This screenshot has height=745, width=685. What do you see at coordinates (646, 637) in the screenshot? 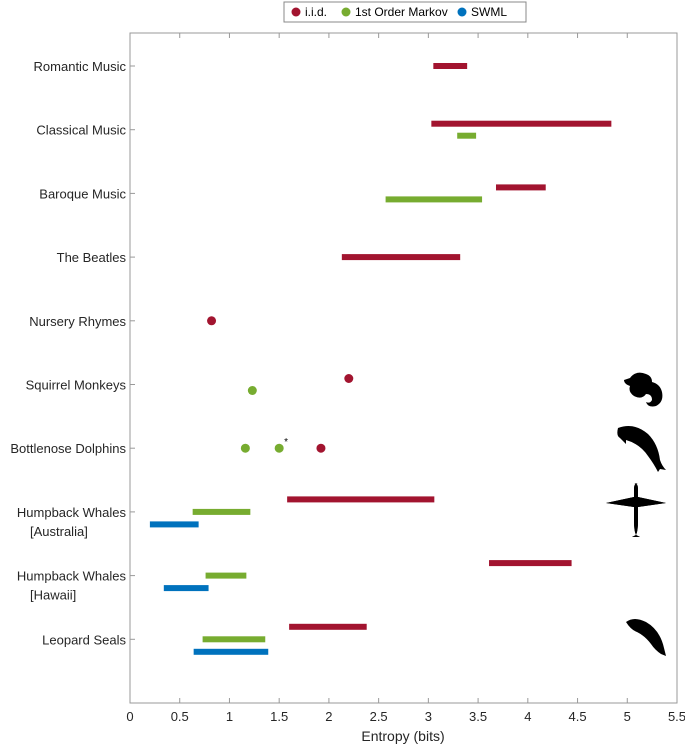
I see `seal-icon` at bounding box center [646, 637].